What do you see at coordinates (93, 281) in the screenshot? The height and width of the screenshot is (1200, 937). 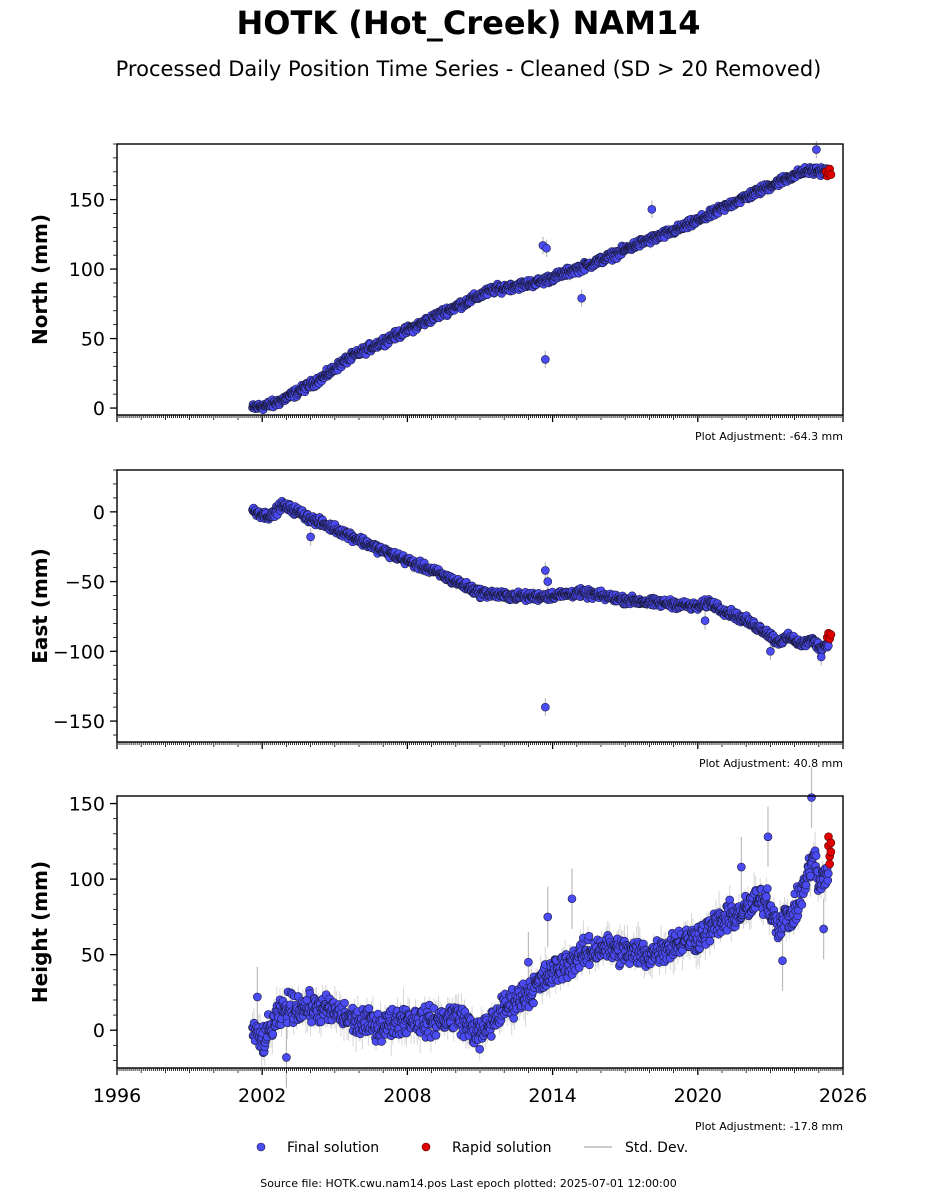 I see `y-ticks: 0 50 100 150` at bounding box center [93, 281].